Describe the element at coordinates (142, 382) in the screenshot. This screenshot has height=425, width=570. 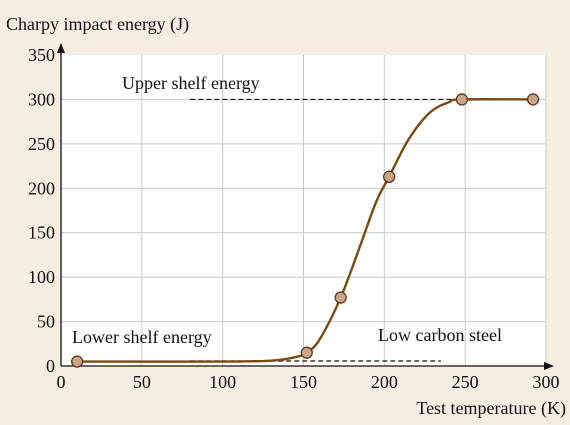
I see `x-tick-label-50: 50` at that location.